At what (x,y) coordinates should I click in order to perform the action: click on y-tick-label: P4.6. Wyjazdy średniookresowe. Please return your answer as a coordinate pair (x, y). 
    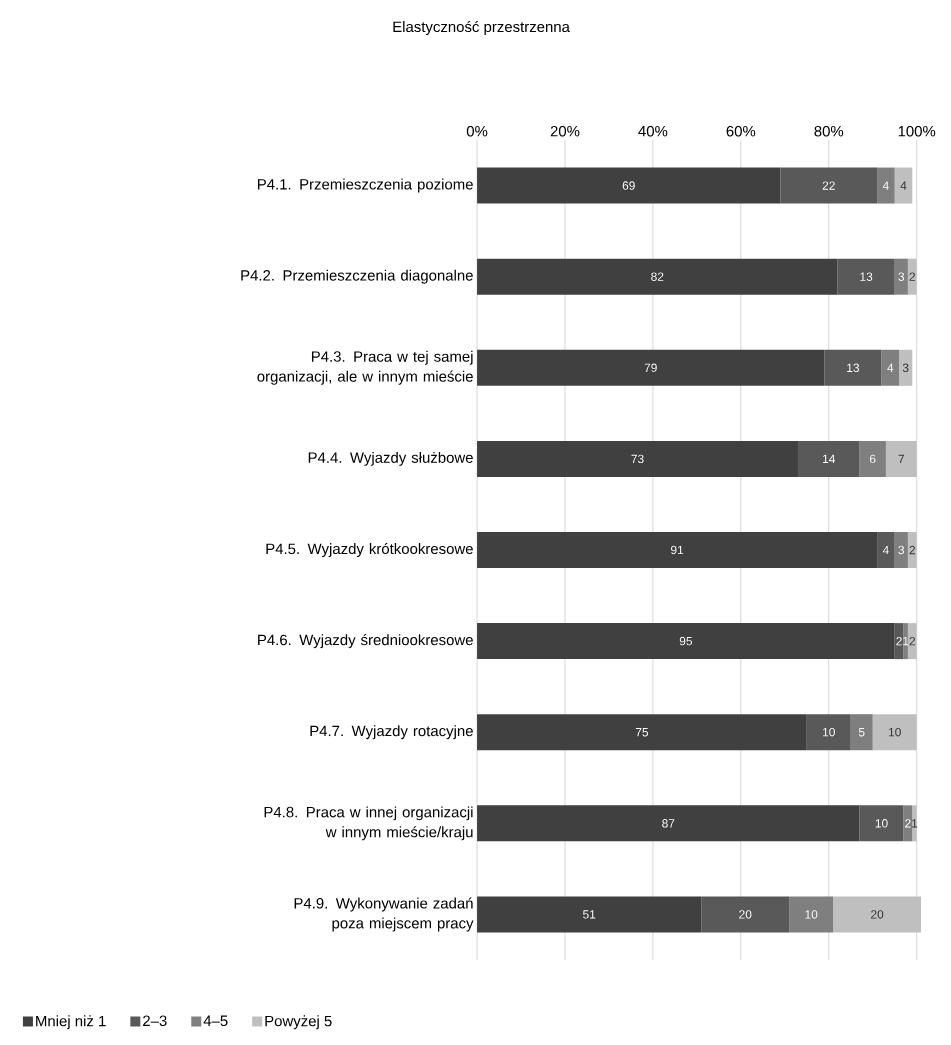
    Looking at the image, I should click on (365, 641).